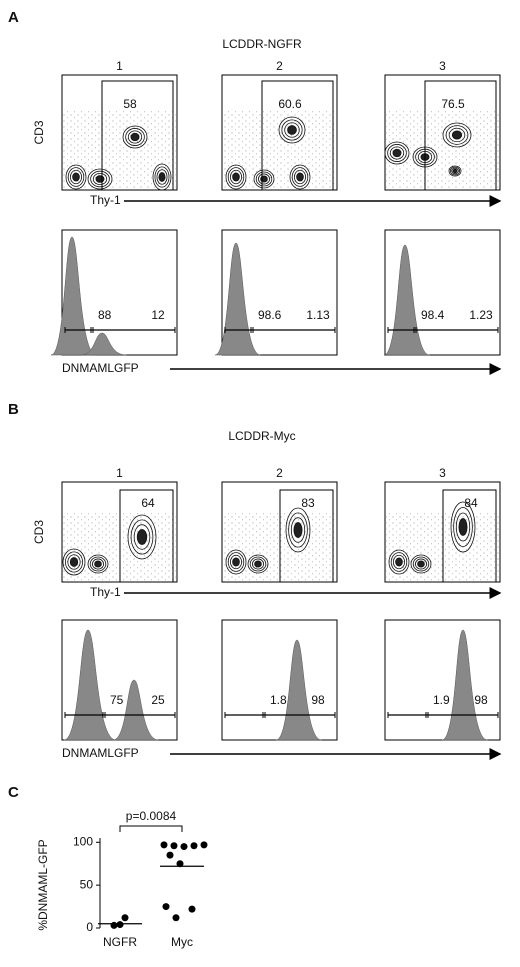 Image resolution: width=520 pixels, height=967 pixels. What do you see at coordinates (13, 409) in the screenshot?
I see `panel-letter: B` at bounding box center [13, 409].